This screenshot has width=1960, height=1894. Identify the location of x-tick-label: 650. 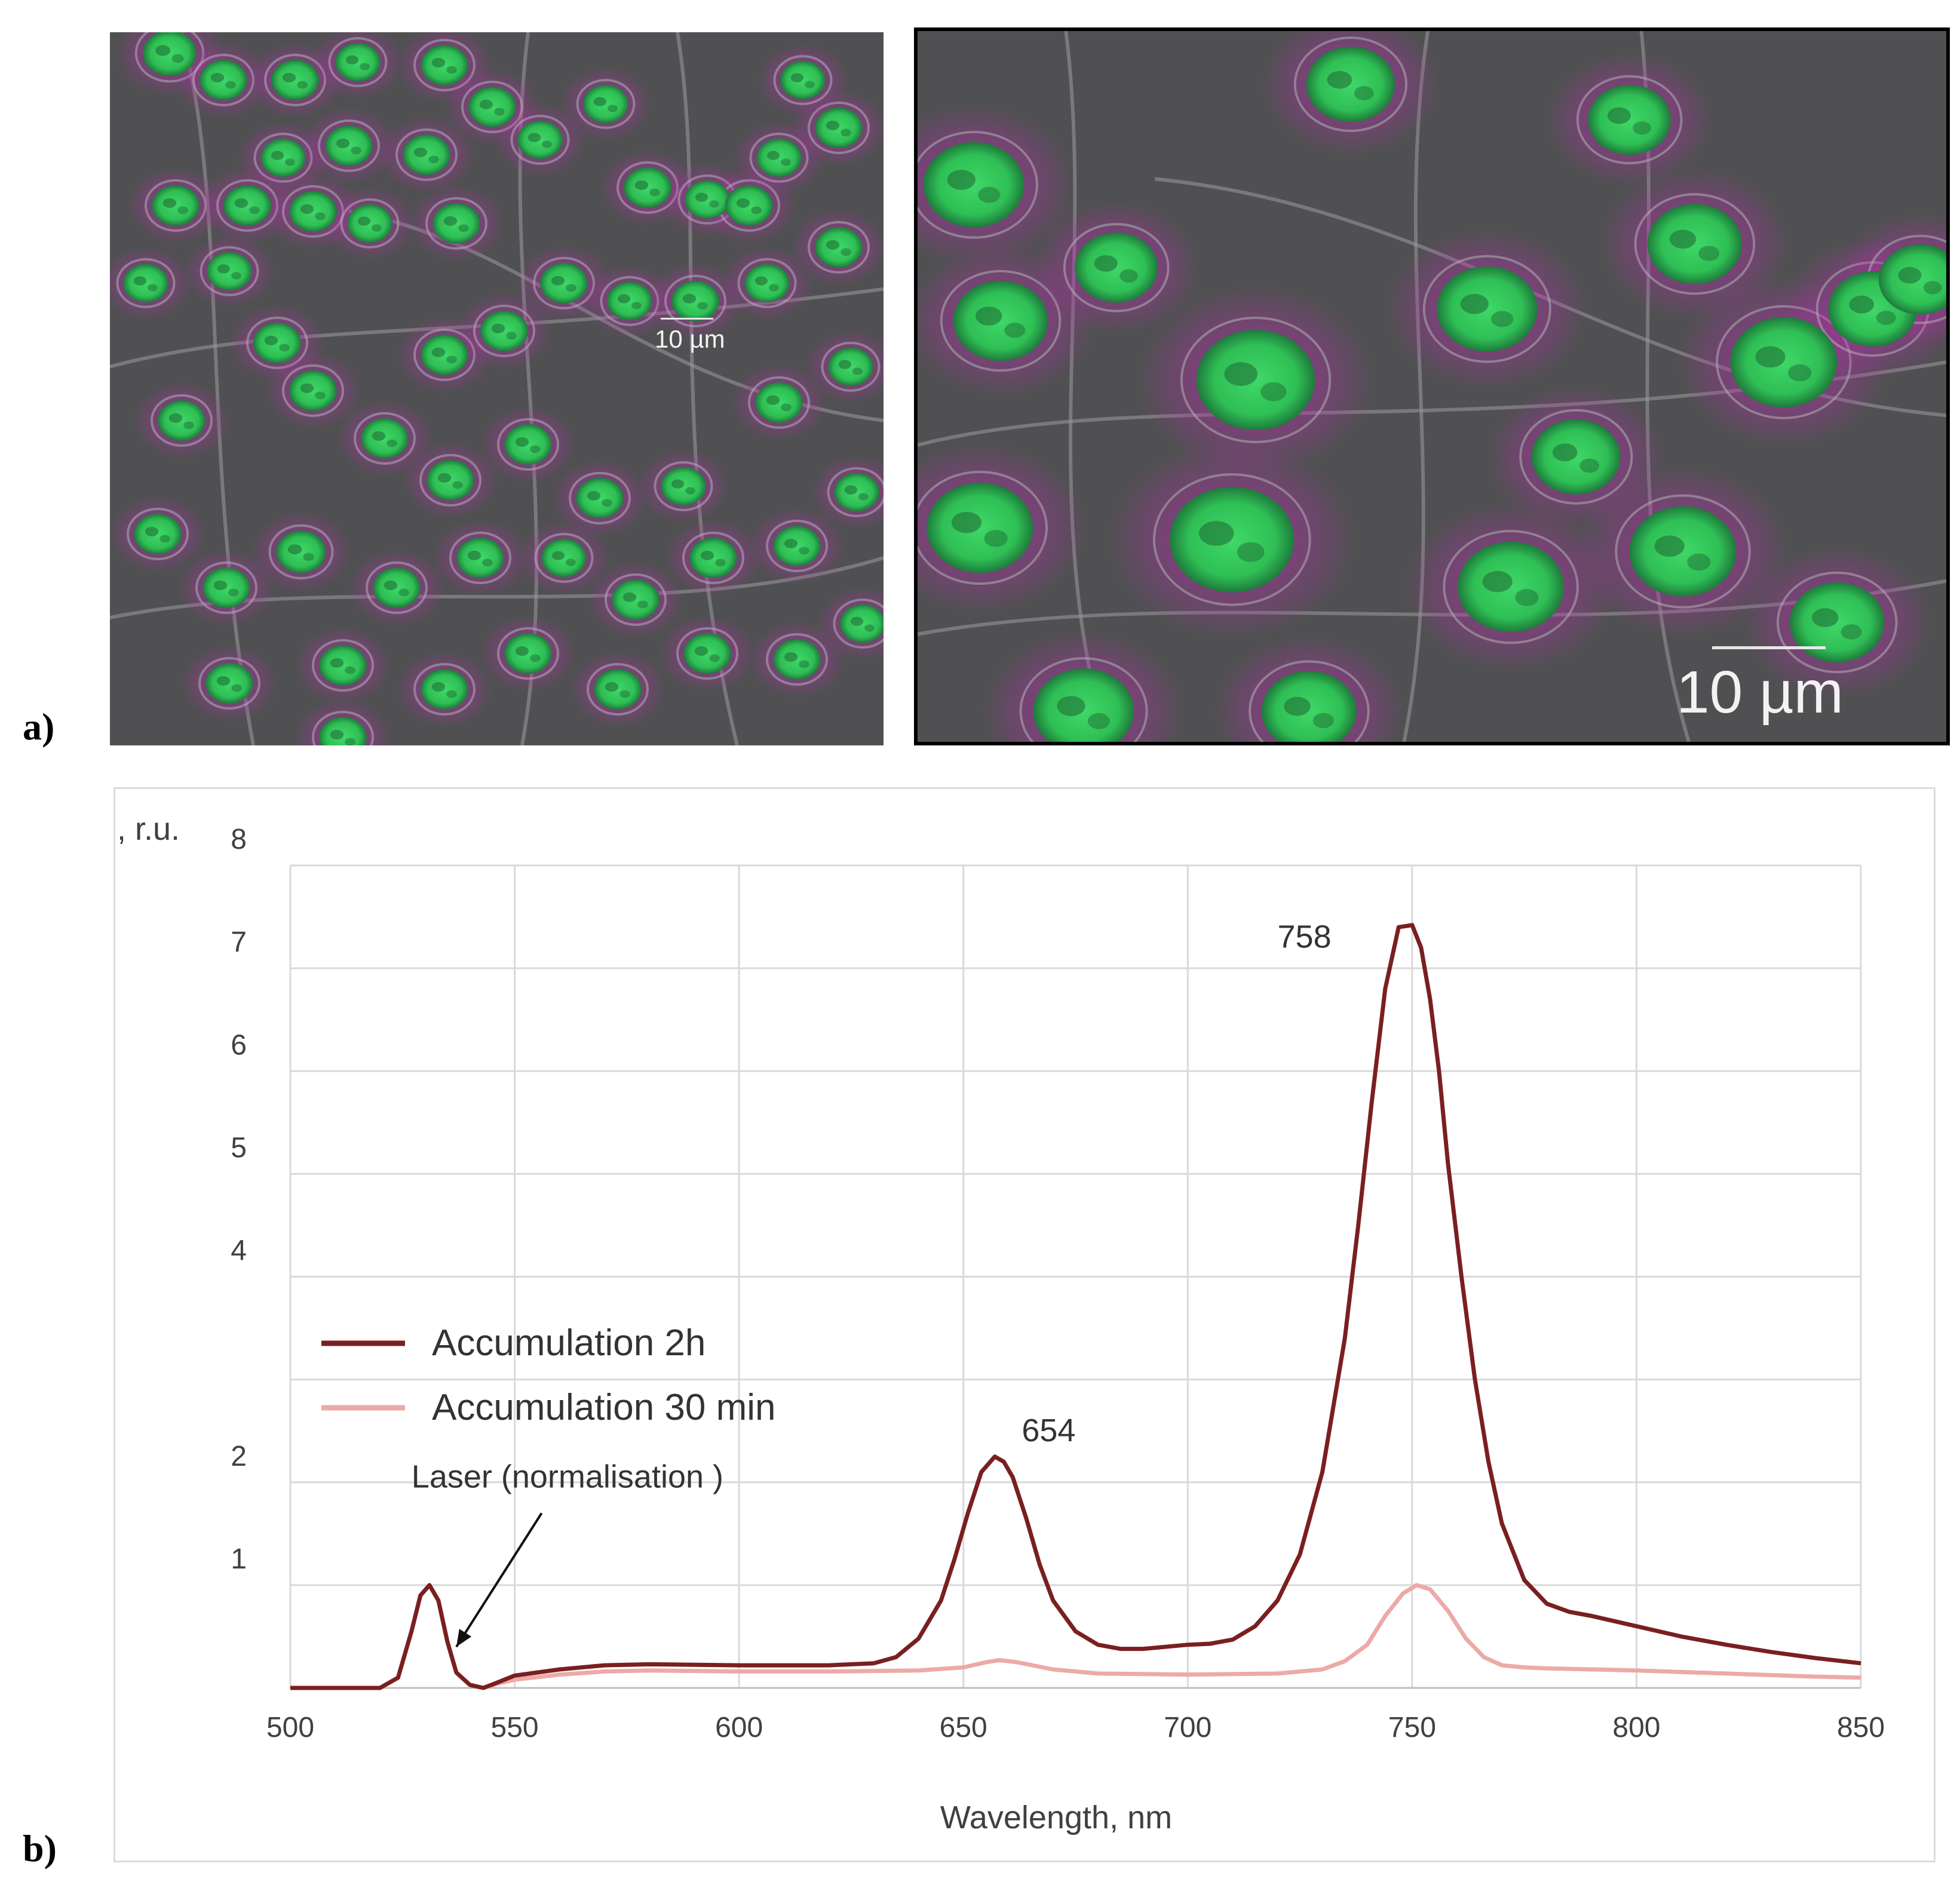
(963, 1727).